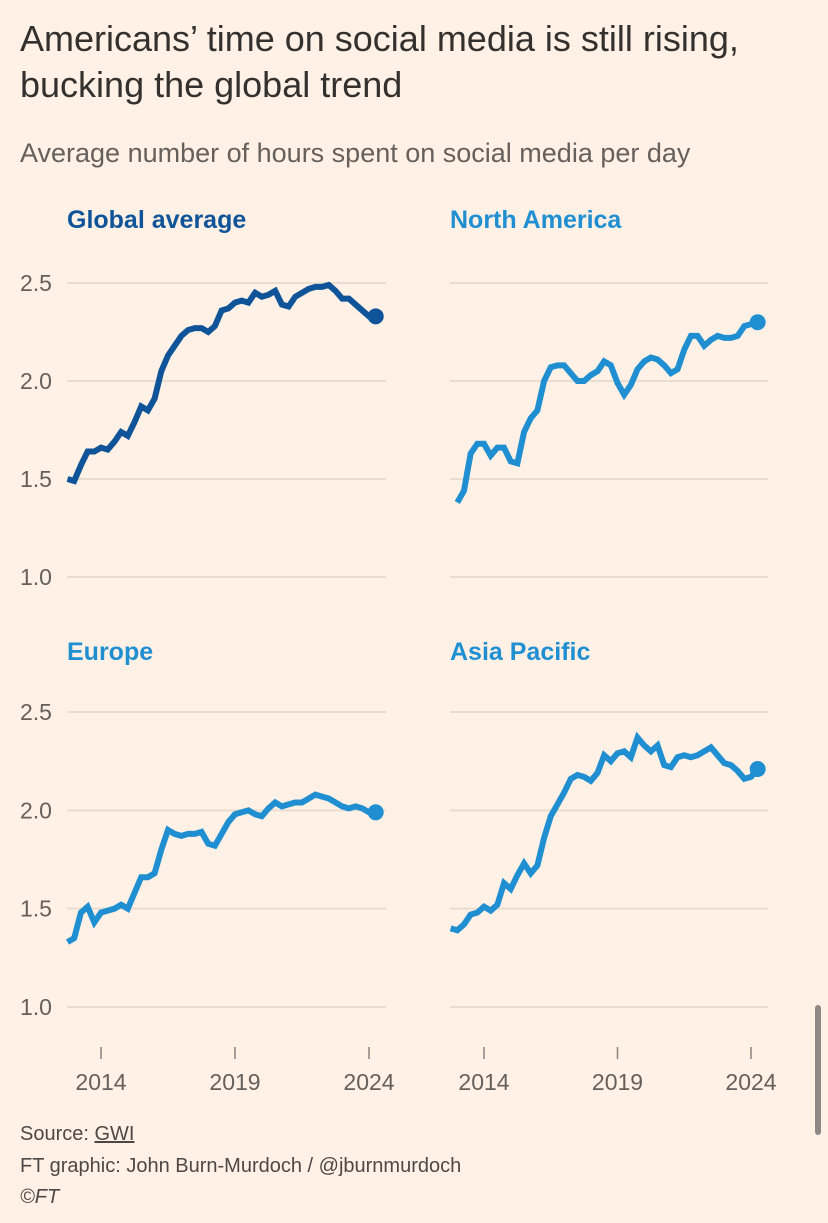 The width and height of the screenshot is (828, 1223). Describe the element at coordinates (114, 1134) in the screenshot. I see `source-link: GWI` at that location.